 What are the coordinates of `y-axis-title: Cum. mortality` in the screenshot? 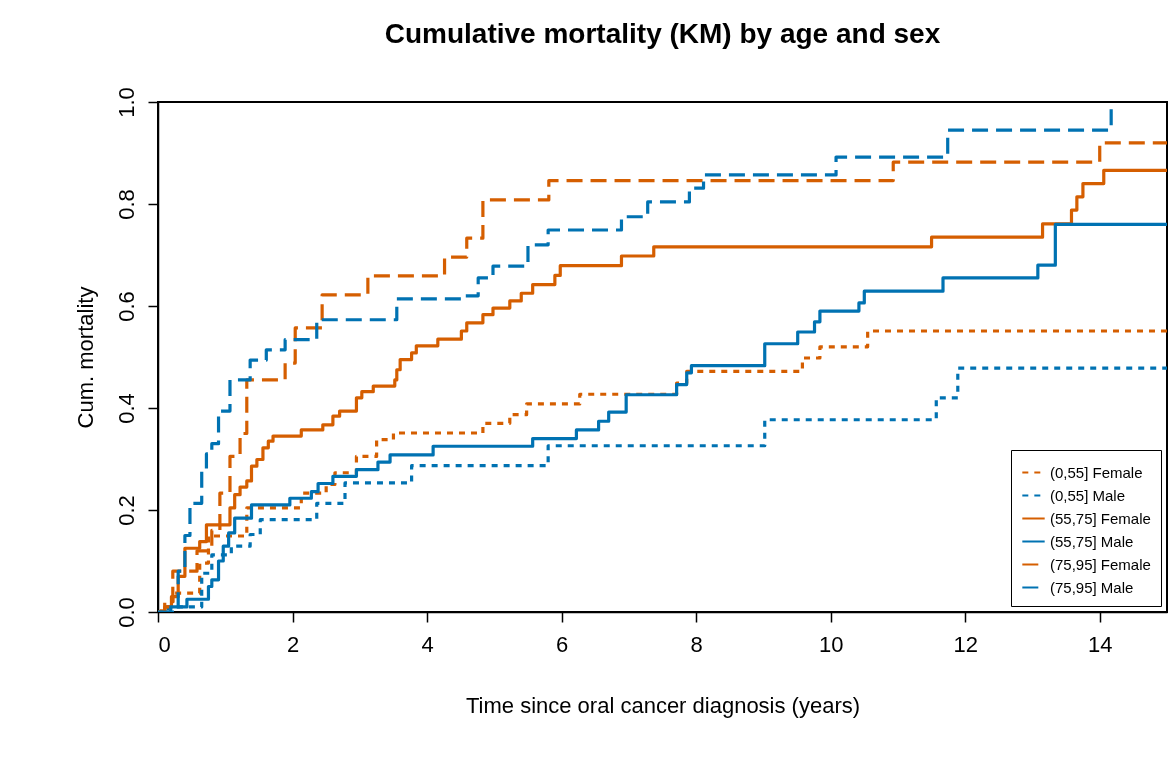 It's located at (85, 357).